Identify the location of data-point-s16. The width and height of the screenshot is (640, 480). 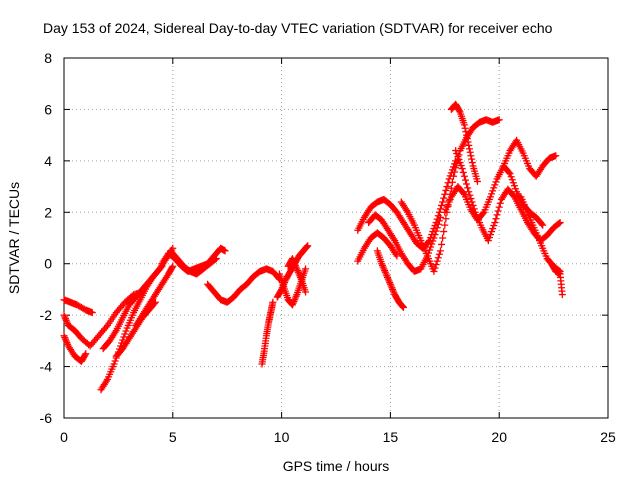
(403, 307).